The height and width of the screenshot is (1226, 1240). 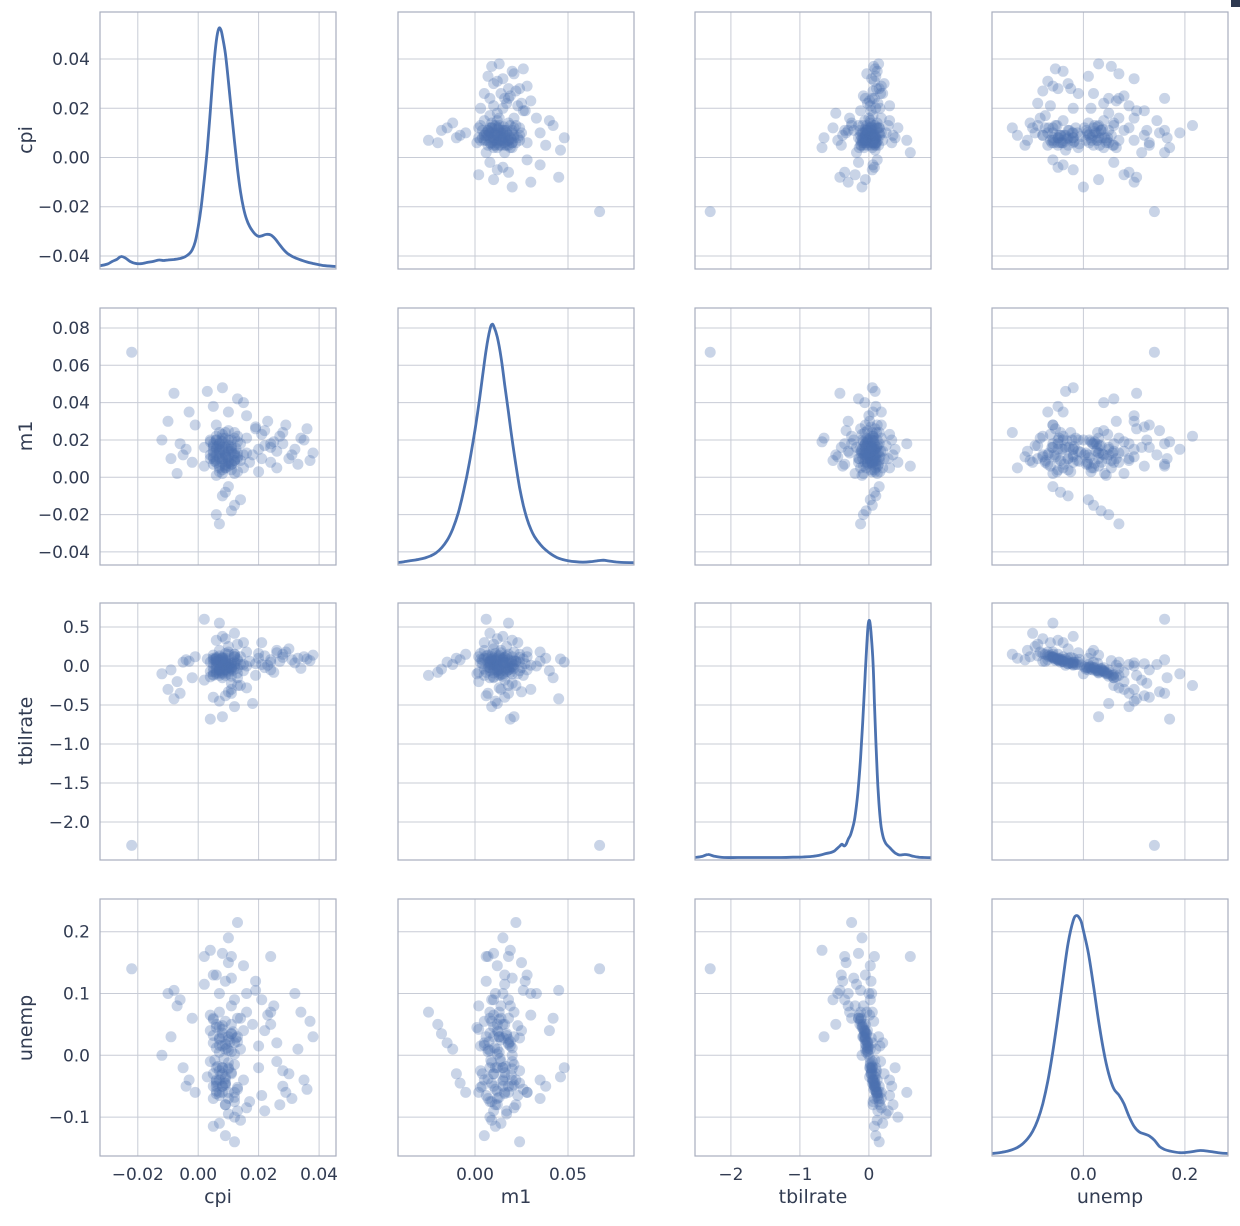 I want to click on y-axis-label-unemp: unemp, so click(x=26, y=1028).